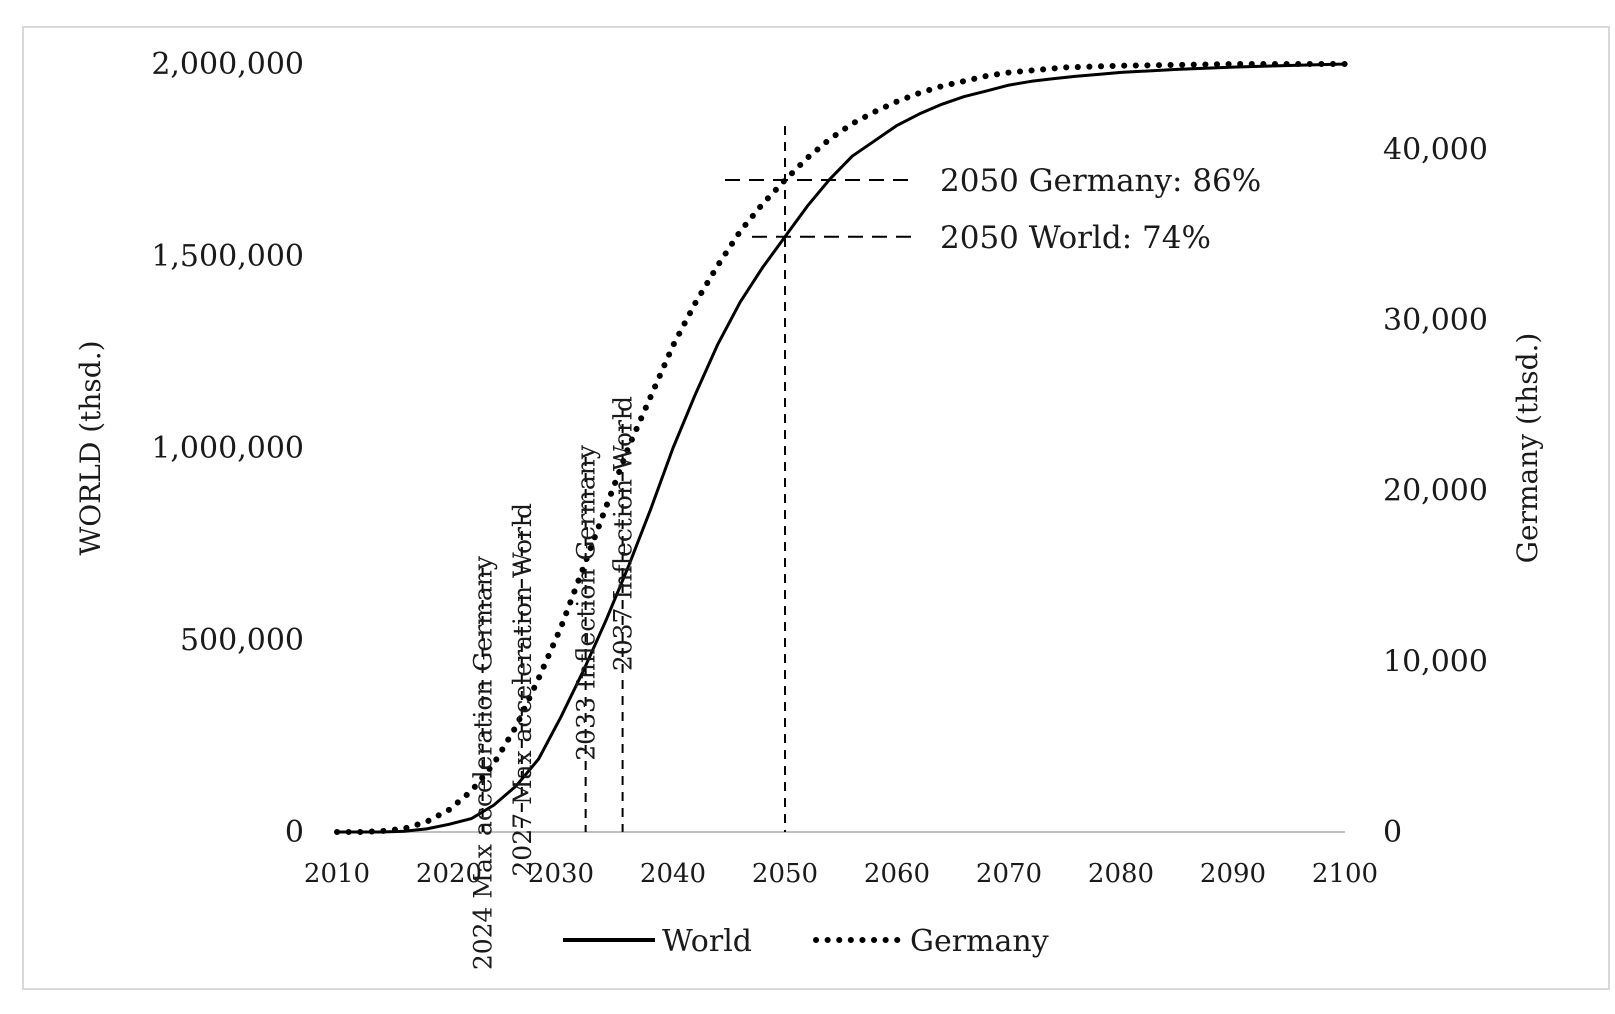 The height and width of the screenshot is (1014, 1615). Describe the element at coordinates (806, 941) in the screenshot. I see `legend: World Germany` at that location.